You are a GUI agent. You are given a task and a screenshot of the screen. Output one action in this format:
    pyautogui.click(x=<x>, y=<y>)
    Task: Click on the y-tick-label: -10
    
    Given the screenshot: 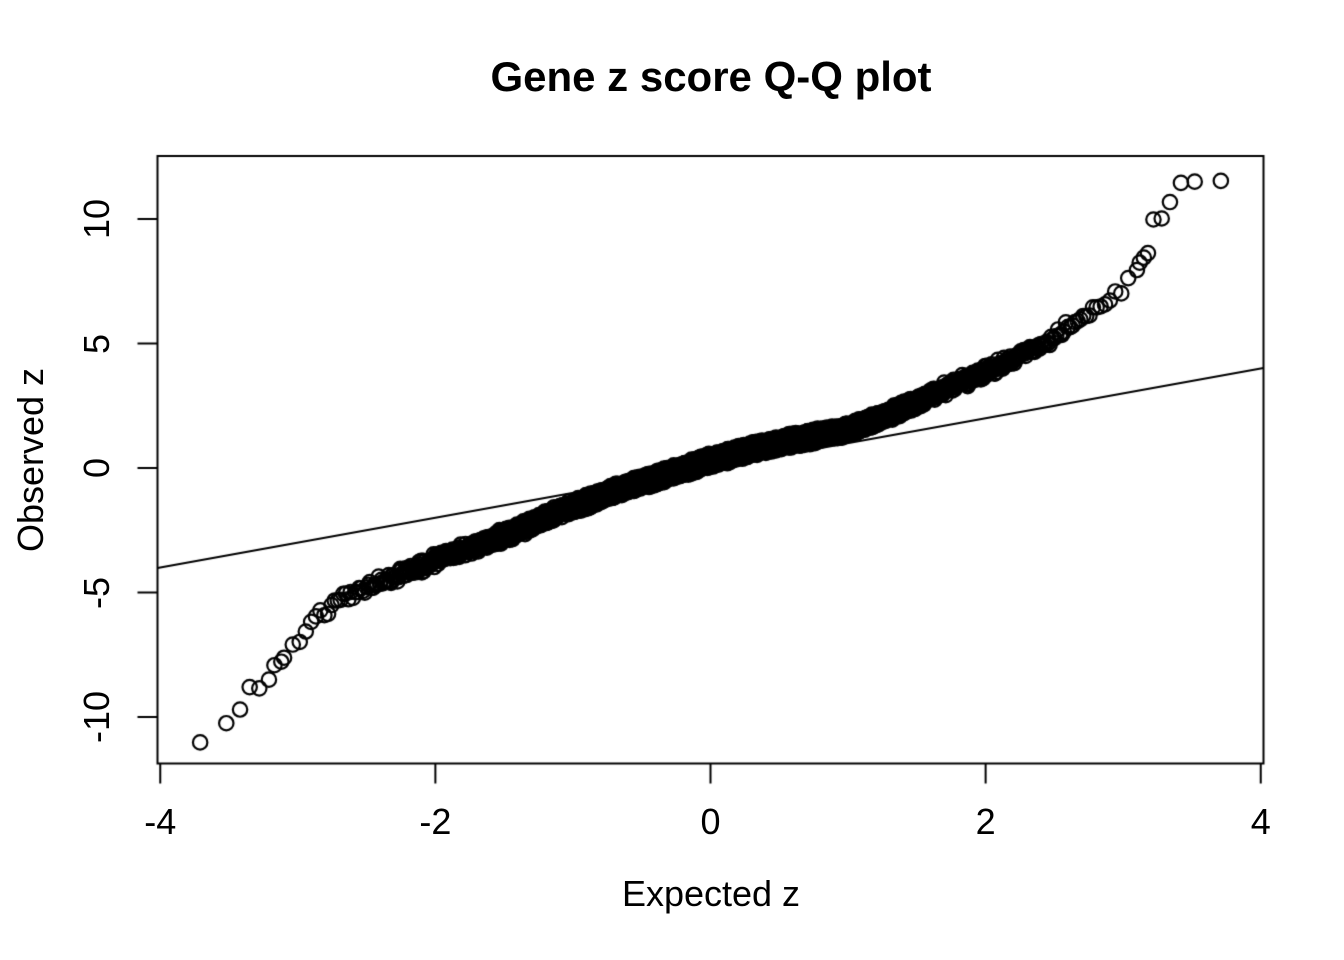 What is the action you would take?
    pyautogui.click(x=96, y=717)
    